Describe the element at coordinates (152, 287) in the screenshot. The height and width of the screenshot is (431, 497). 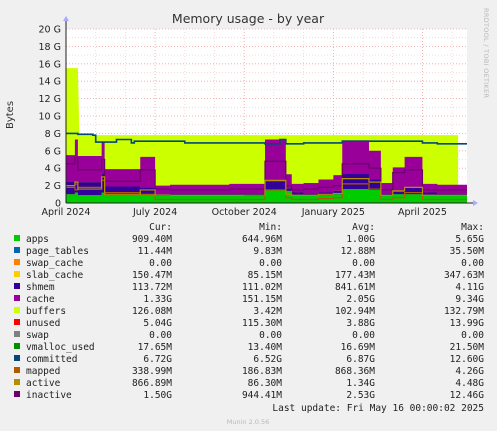
I see `legend-shmem-cur: 113.72M` at that location.